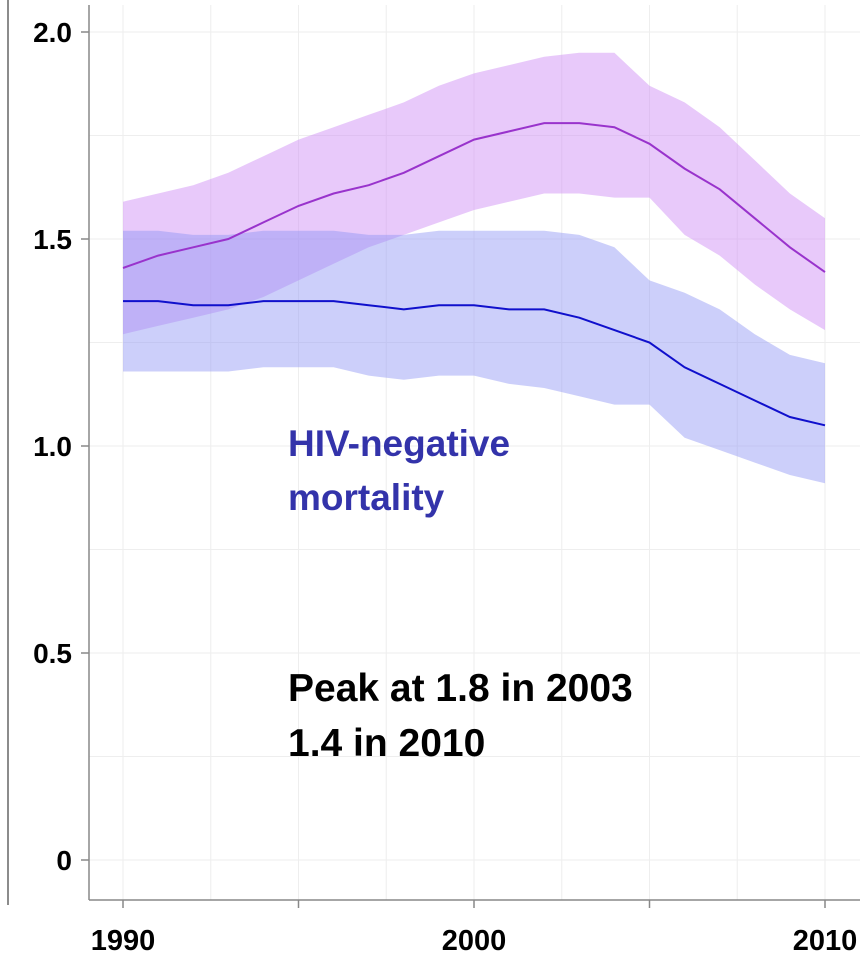 The image size is (865, 963). I want to click on series-line-total, so click(474, 197).